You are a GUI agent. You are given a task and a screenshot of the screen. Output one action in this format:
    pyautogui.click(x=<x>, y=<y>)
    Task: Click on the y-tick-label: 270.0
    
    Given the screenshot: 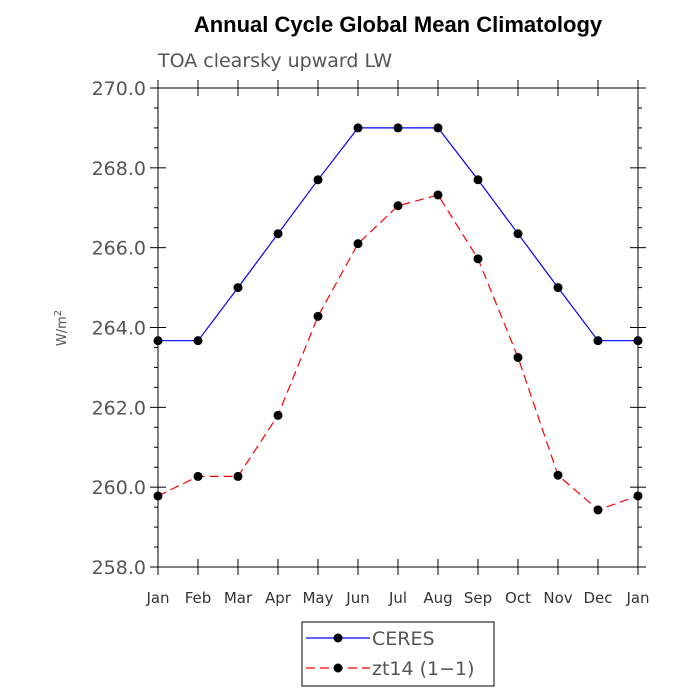 What is the action you would take?
    pyautogui.click(x=119, y=89)
    